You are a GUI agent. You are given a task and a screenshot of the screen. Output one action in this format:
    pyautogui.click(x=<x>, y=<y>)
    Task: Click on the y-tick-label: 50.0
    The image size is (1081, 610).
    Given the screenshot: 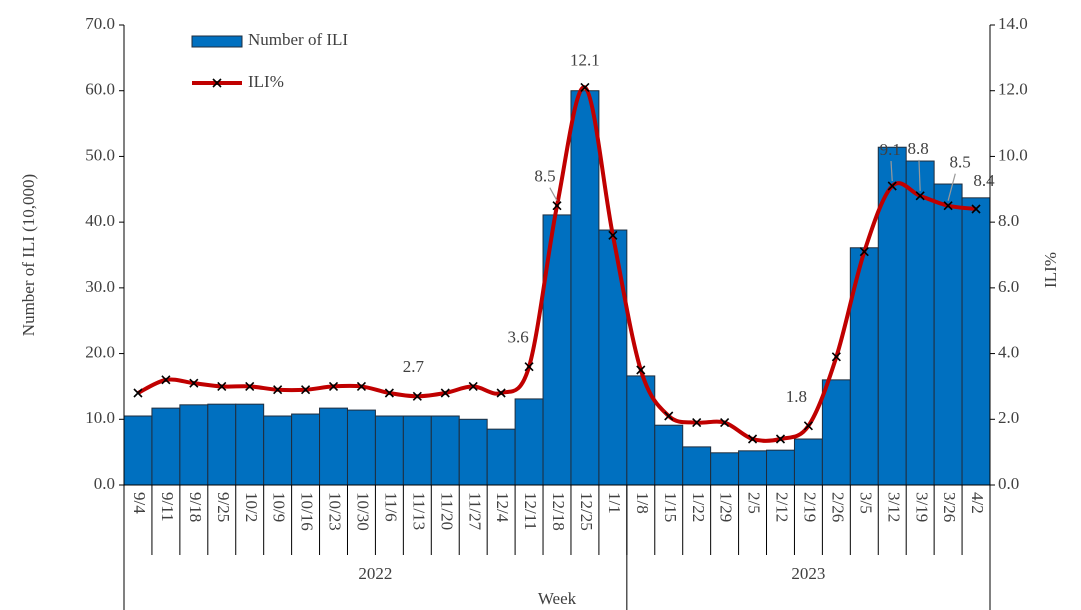 What is the action you would take?
    pyautogui.click(x=100, y=154)
    